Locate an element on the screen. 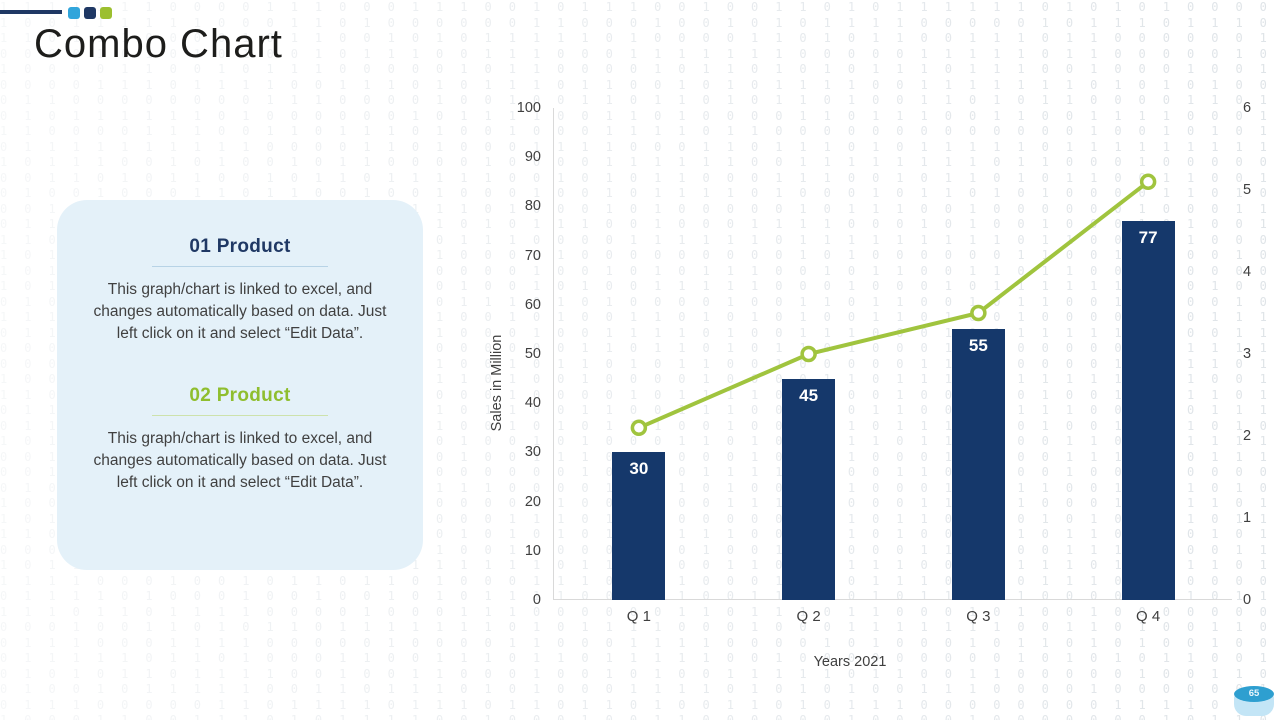 The image size is (1280, 720). y-axis-tick-left: 40 is located at coordinates (532, 403).